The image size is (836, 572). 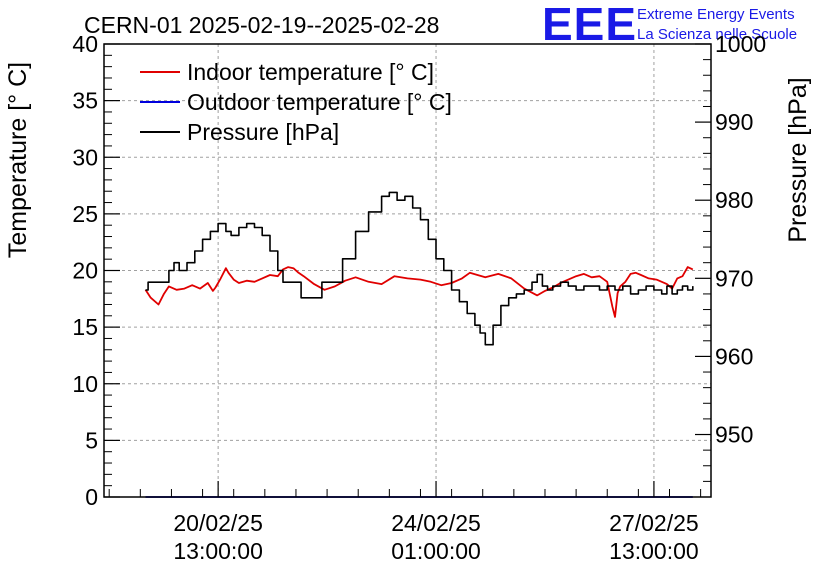 I want to click on legend-label-pressure: Pressure [hPa], so click(x=263, y=132).